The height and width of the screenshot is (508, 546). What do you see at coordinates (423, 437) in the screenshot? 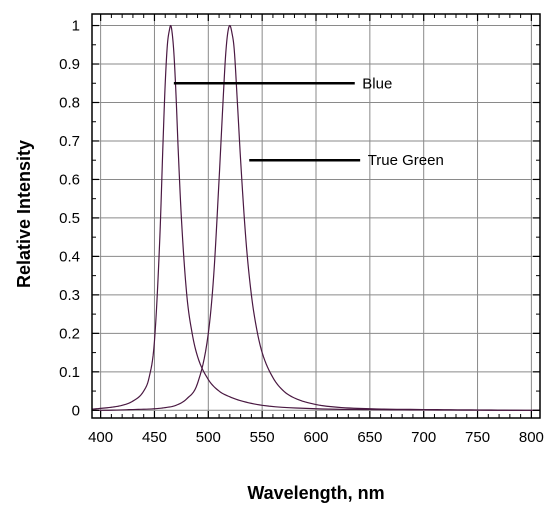
I see `x-tick-label: 700` at bounding box center [423, 437].